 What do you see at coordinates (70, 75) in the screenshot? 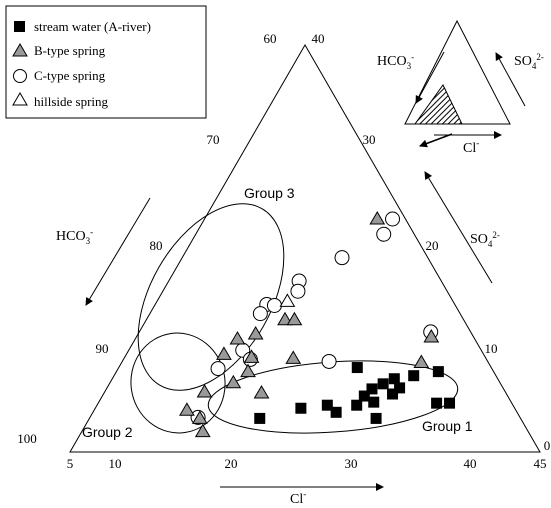
I see `legend-label-c-type: C-type spring` at bounding box center [70, 75].